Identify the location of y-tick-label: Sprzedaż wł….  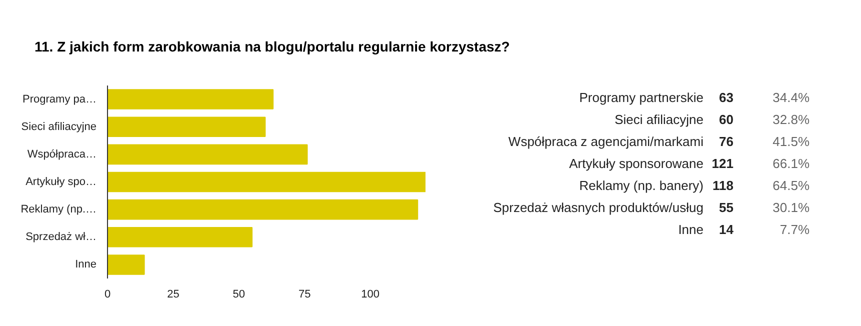
(61, 237).